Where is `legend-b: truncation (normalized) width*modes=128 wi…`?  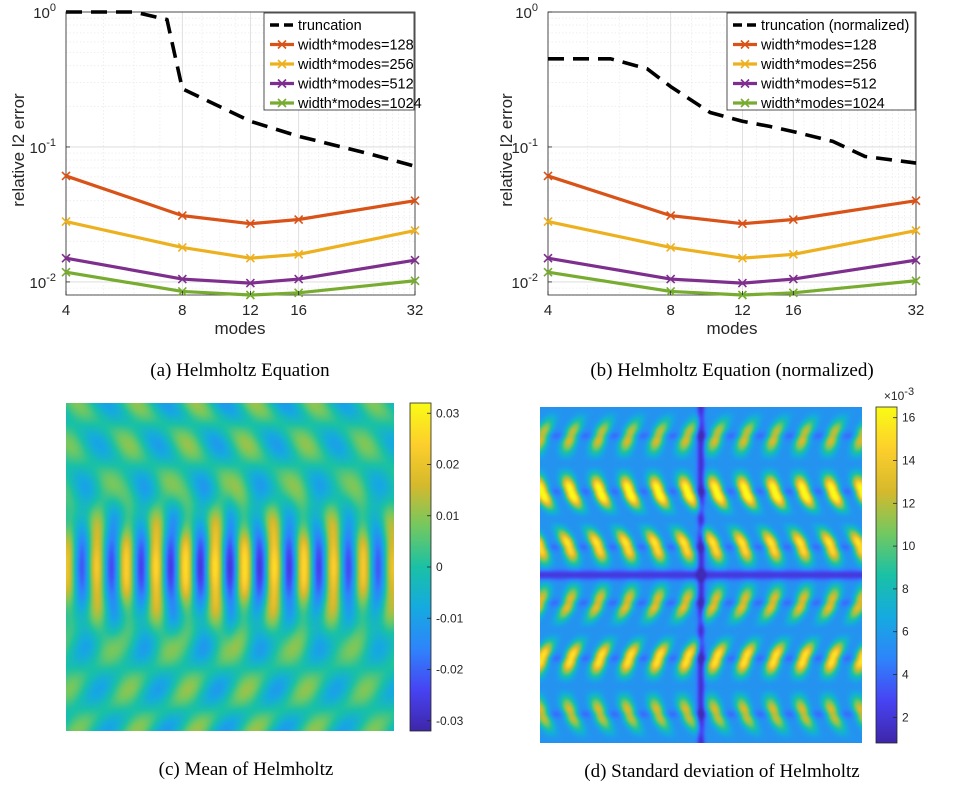
legend-b: truncation (normalized) width*modes=128 wi… is located at coordinates (821, 62).